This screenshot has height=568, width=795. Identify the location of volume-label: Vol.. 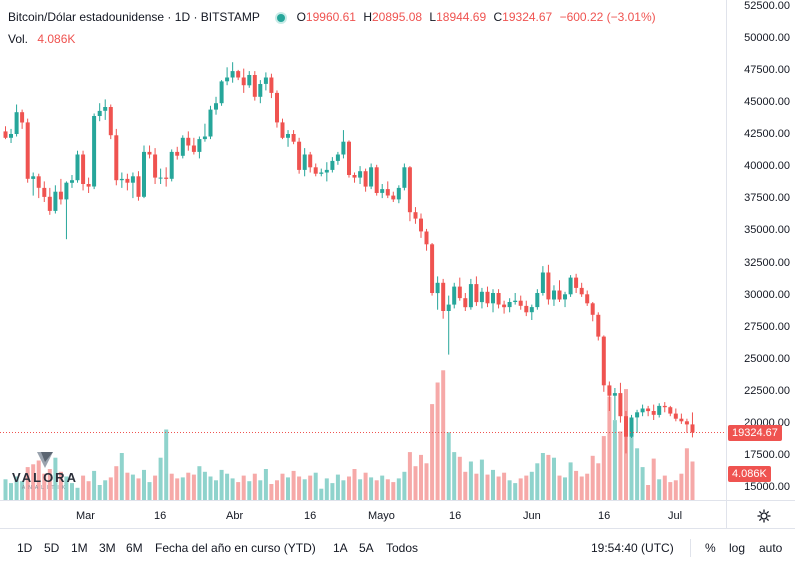
(18, 39).